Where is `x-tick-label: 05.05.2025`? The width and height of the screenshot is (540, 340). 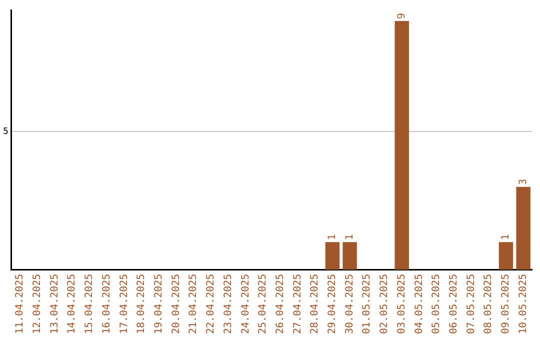
x-tick-label: 05.05.2025 is located at coordinates (436, 304).